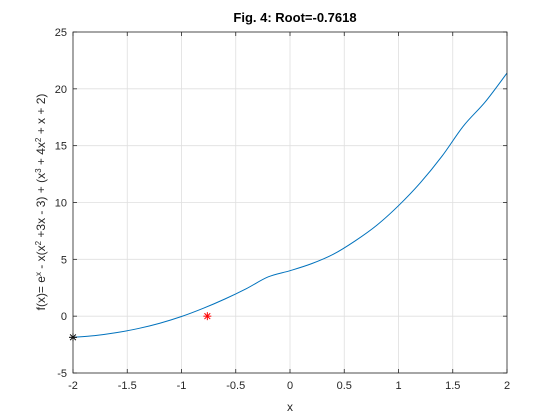 Image resolution: width=560 pixels, height=420 pixels. What do you see at coordinates (62, 374) in the screenshot?
I see `y-tick-label: -5` at bounding box center [62, 374].